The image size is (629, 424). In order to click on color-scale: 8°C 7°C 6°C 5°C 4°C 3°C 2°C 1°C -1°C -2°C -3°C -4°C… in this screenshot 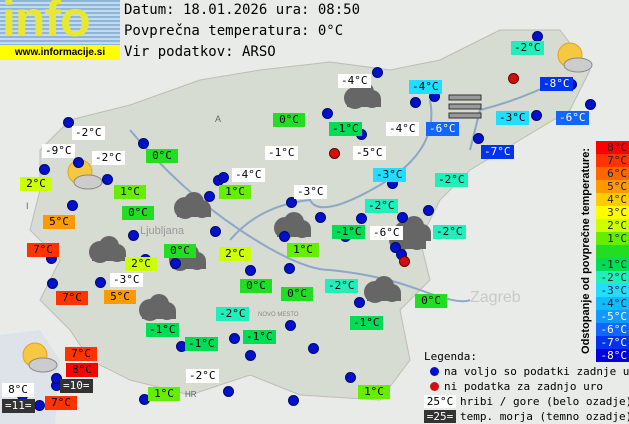, I will do `click(612, 251)`.